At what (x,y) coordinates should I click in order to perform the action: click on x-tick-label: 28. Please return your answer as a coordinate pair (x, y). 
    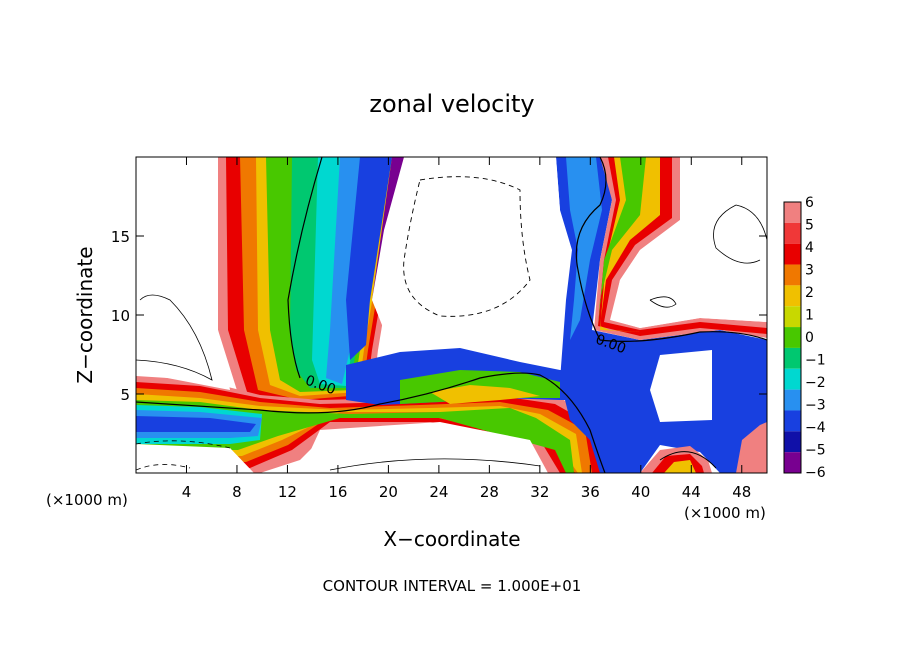
    Looking at the image, I should click on (489, 492).